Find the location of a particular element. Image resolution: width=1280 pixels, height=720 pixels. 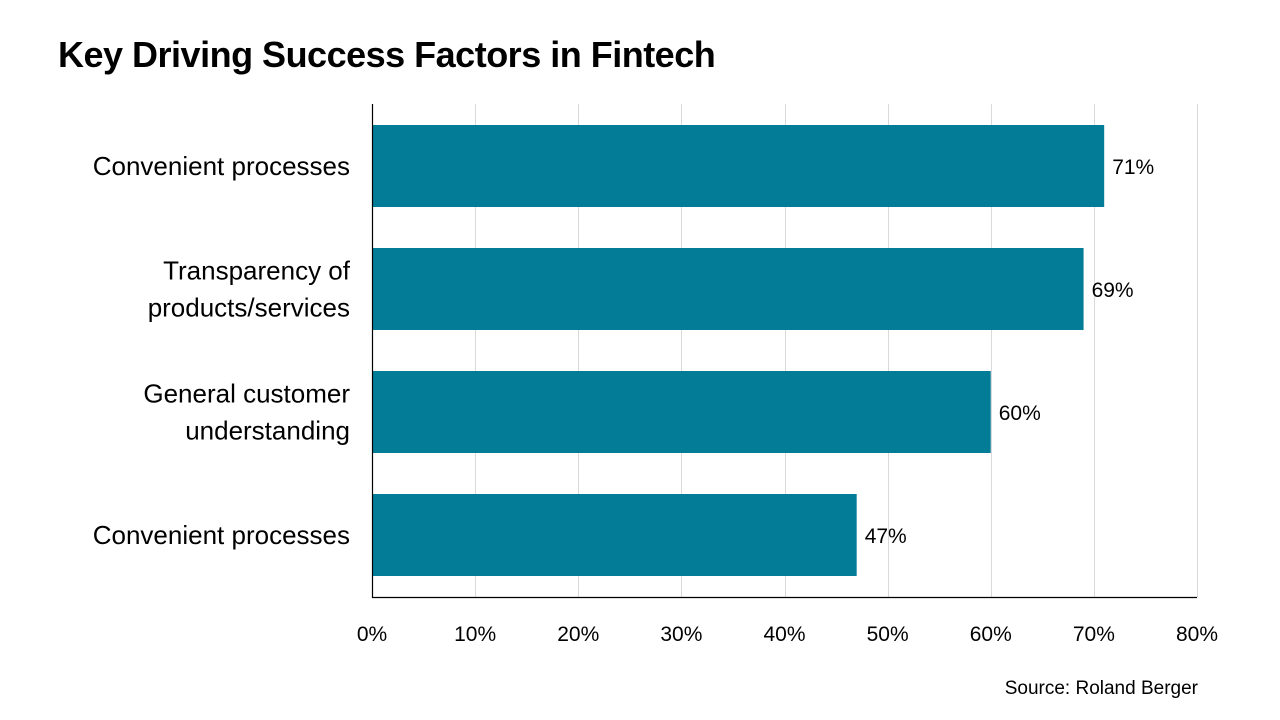

x-tick-label-60: 60% is located at coordinates (991, 634).